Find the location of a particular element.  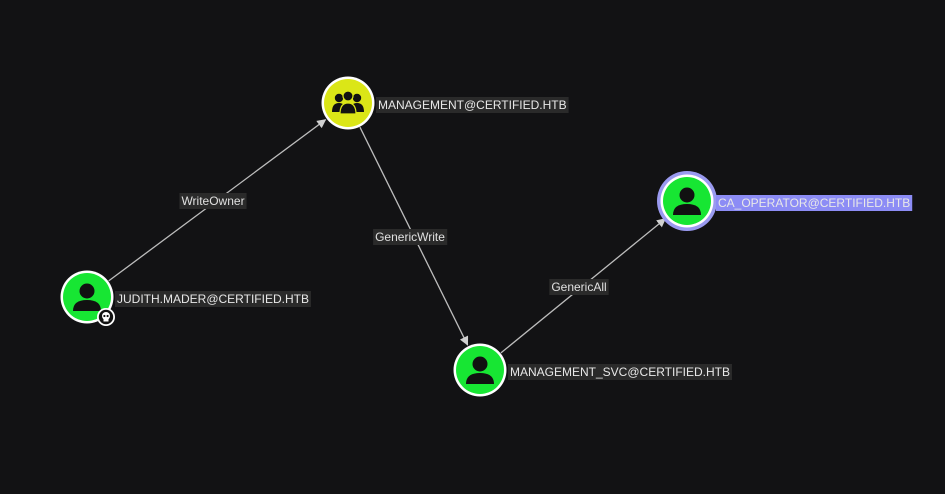

edge-label-writeowner: WriteOwner is located at coordinates (212, 201).